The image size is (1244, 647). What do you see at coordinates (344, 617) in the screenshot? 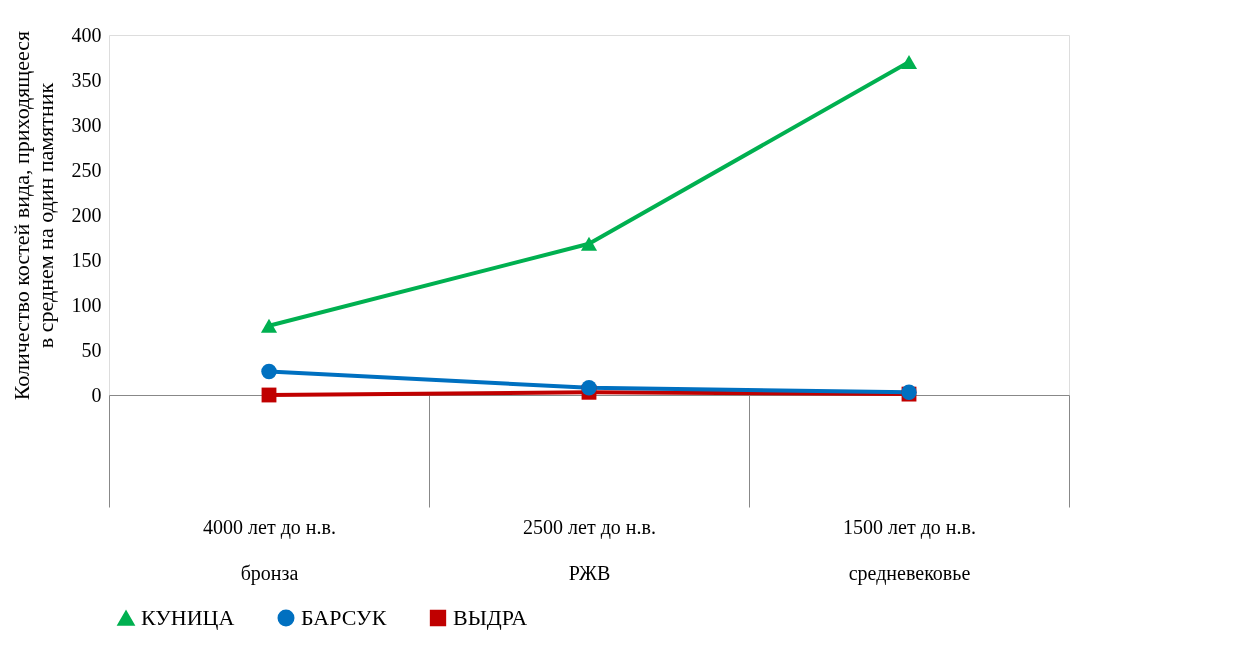
I see `legend-label: БАРСУК` at bounding box center [344, 617].